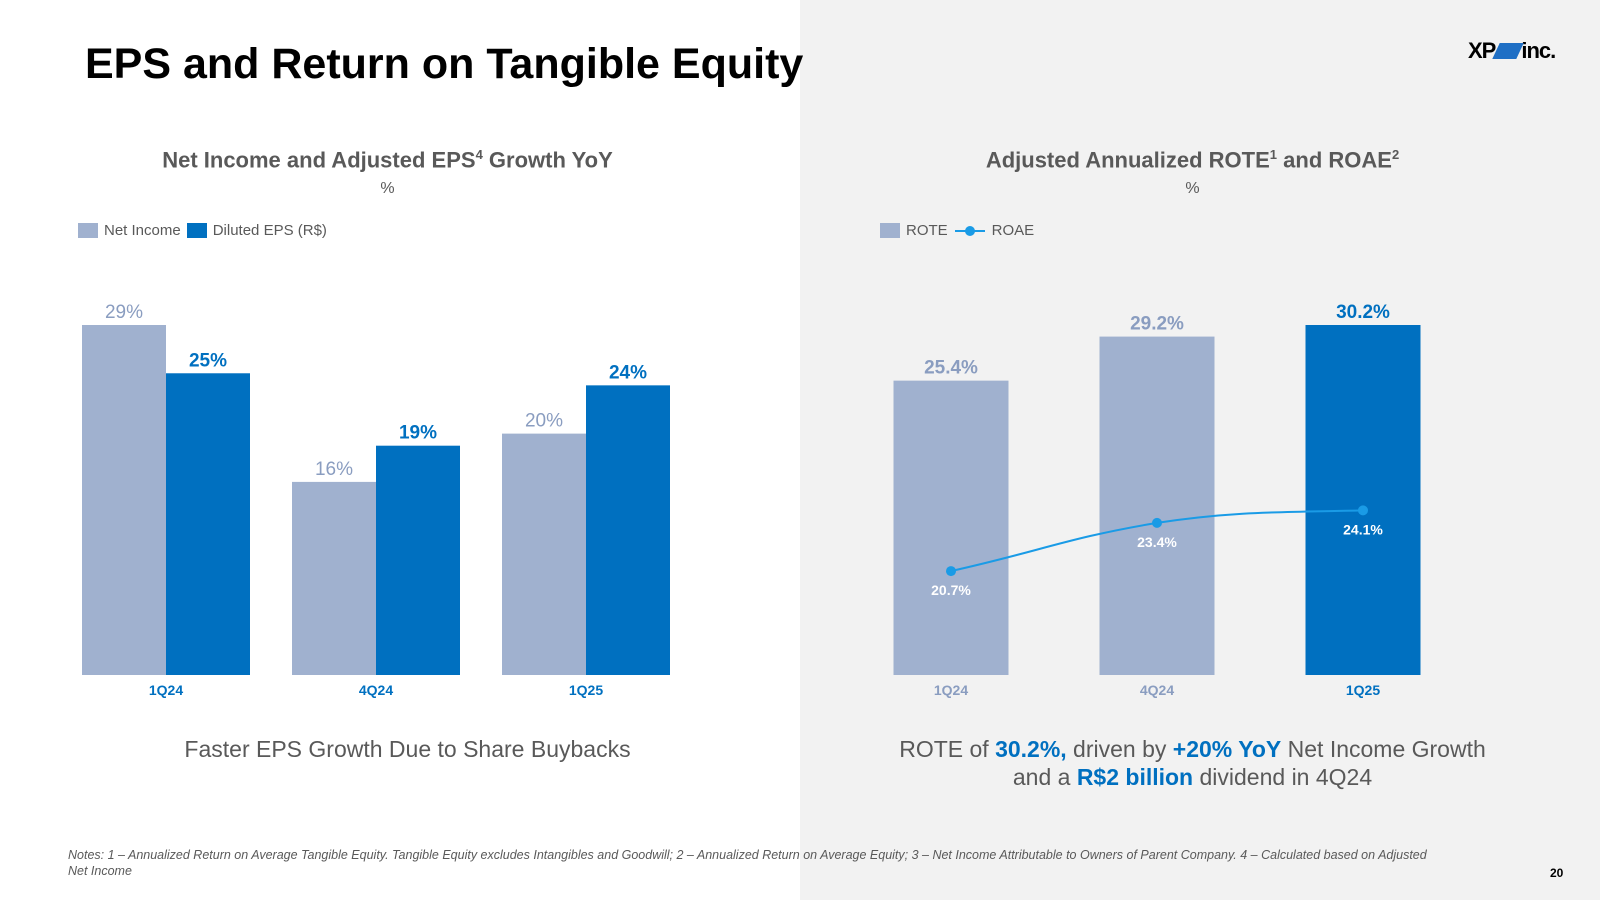  I want to click on bar-rote-1q24, so click(951, 527).